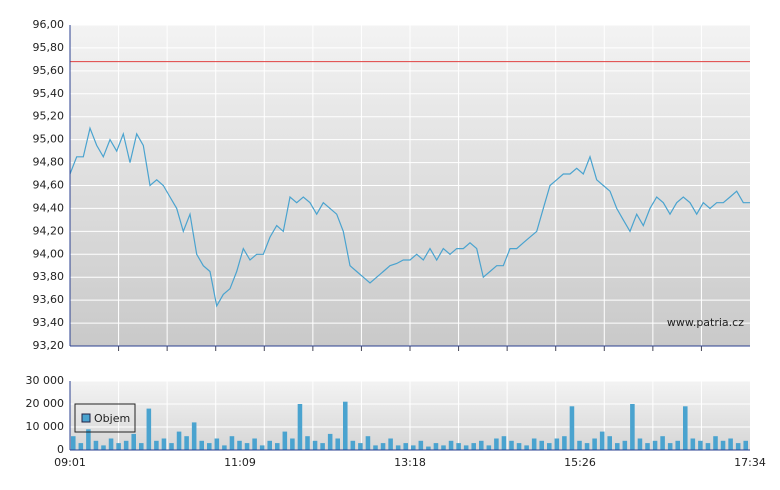  Describe the element at coordinates (49, 276) in the screenshot. I see `y-tick-label: 93,80` at that location.